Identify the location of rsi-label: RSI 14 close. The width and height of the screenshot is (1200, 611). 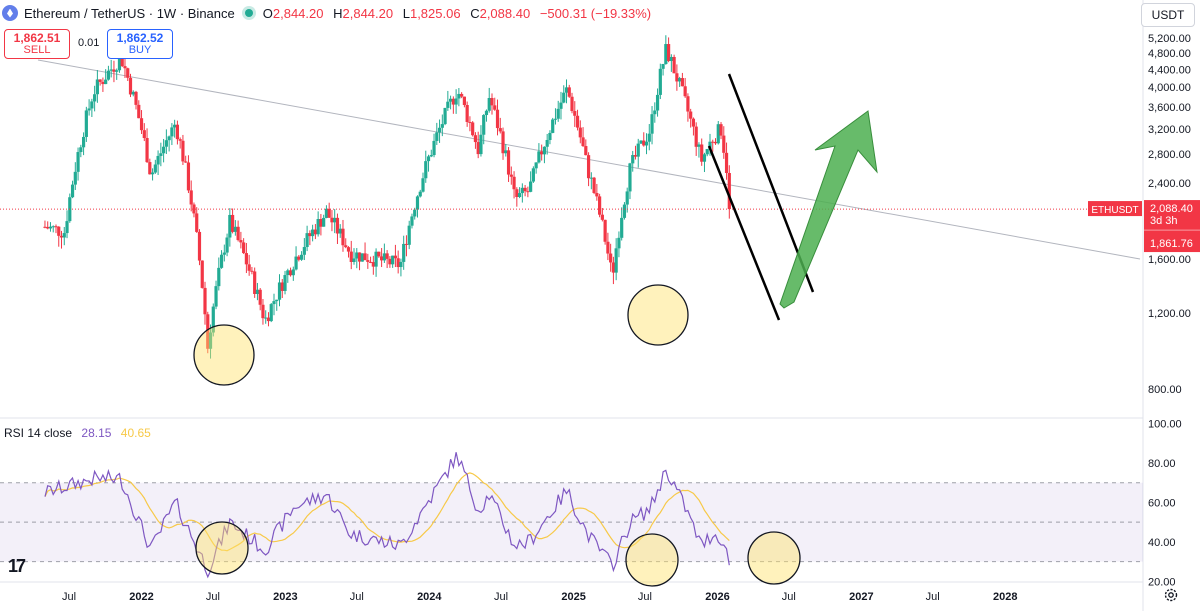
(38, 433).